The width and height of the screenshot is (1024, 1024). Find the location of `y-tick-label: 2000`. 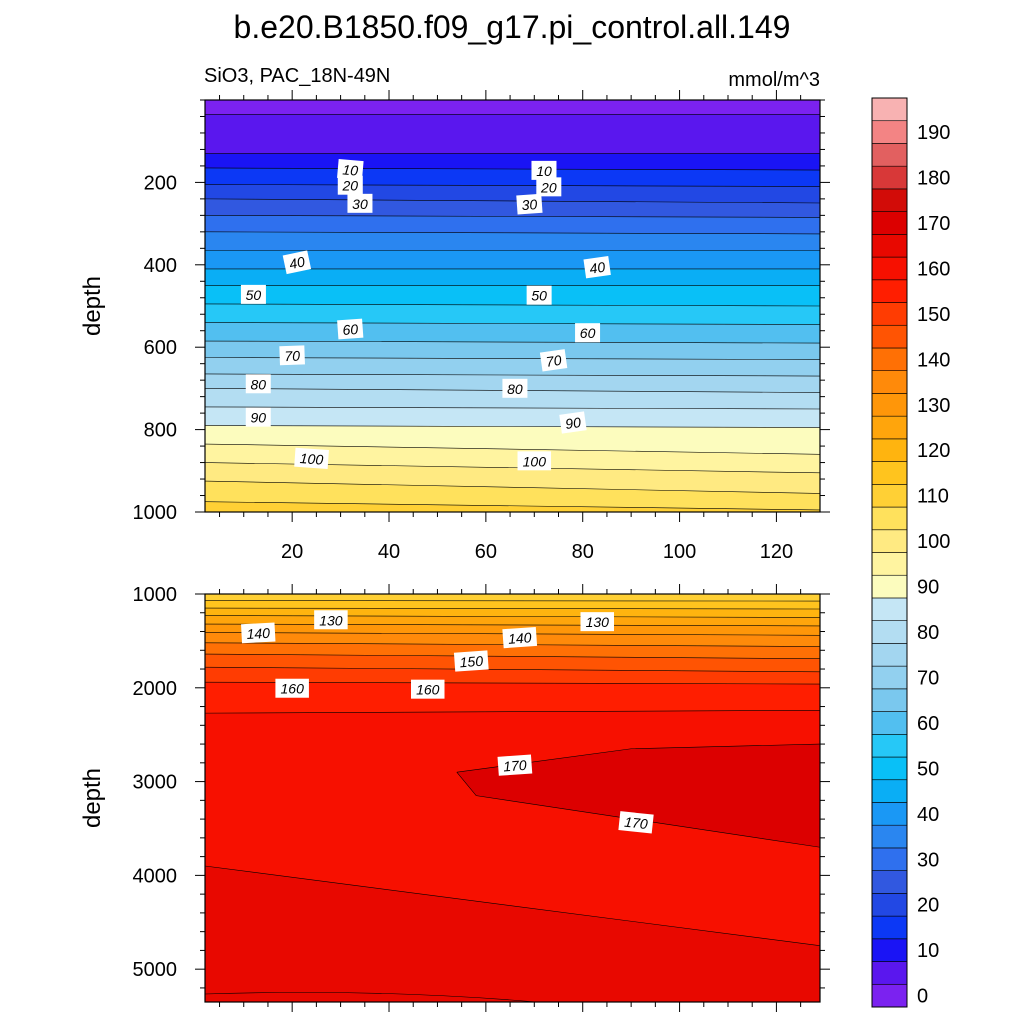

y-tick-label: 2000 is located at coordinates (155, 689).